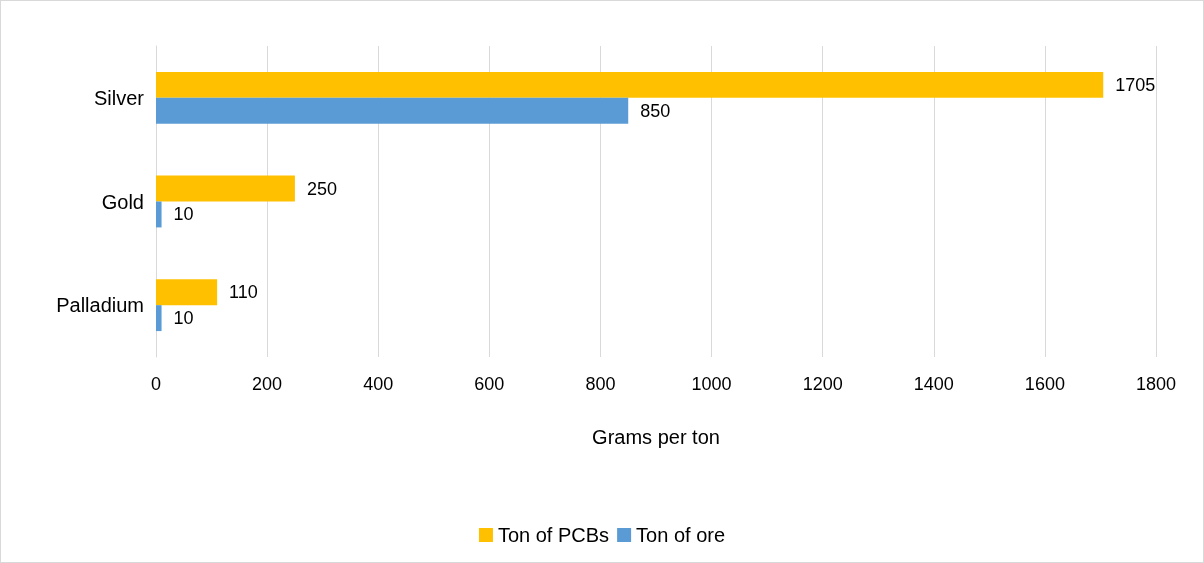 This screenshot has height=563, width=1204. What do you see at coordinates (1135, 84) in the screenshot?
I see `data-label: 1705` at bounding box center [1135, 84].